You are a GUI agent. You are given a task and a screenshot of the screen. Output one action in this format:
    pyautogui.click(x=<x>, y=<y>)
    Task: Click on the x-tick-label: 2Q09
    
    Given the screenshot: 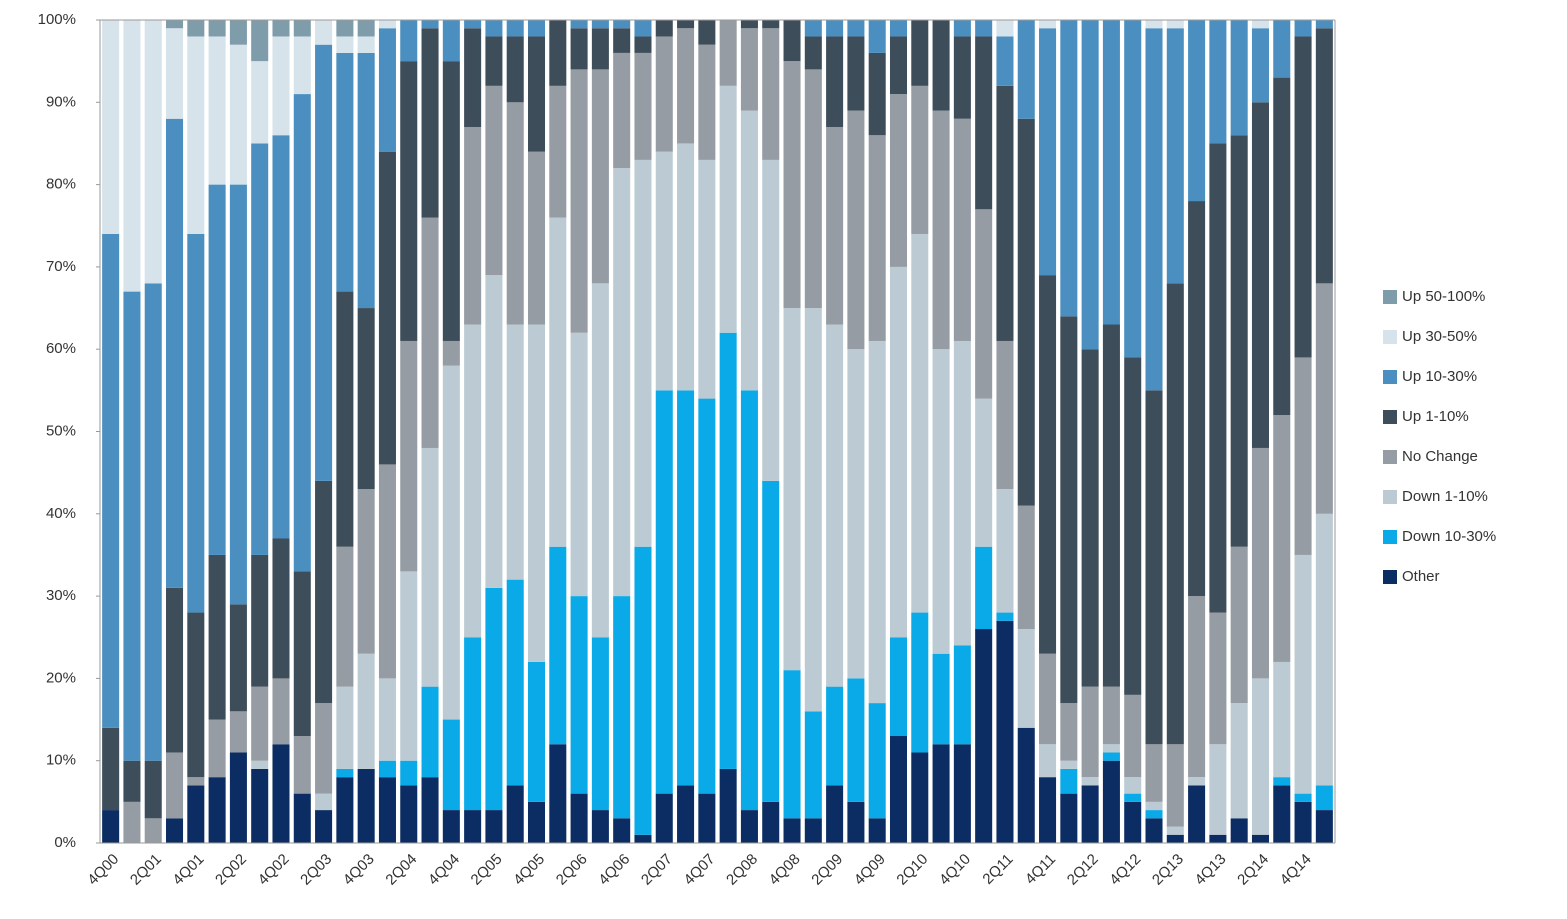 What is the action you would take?
    pyautogui.click(x=827, y=870)
    